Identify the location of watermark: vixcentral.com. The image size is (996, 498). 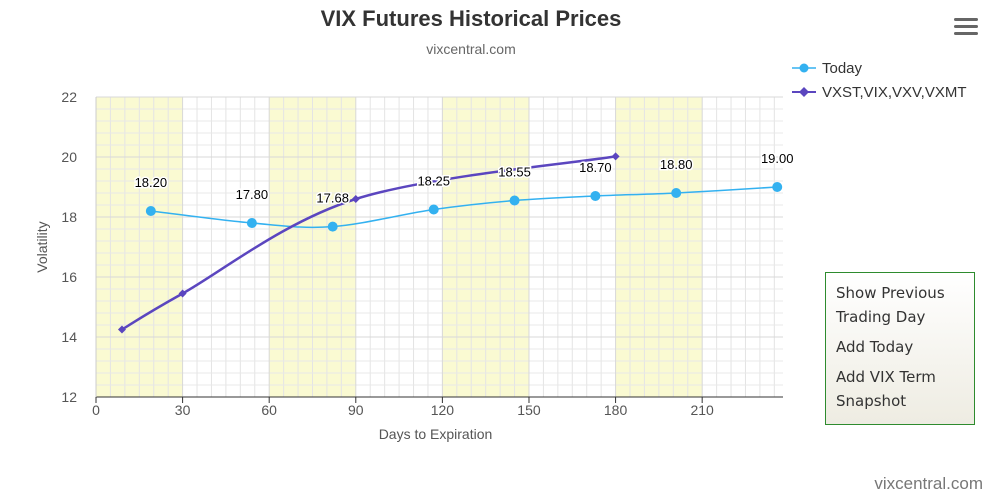
(928, 483).